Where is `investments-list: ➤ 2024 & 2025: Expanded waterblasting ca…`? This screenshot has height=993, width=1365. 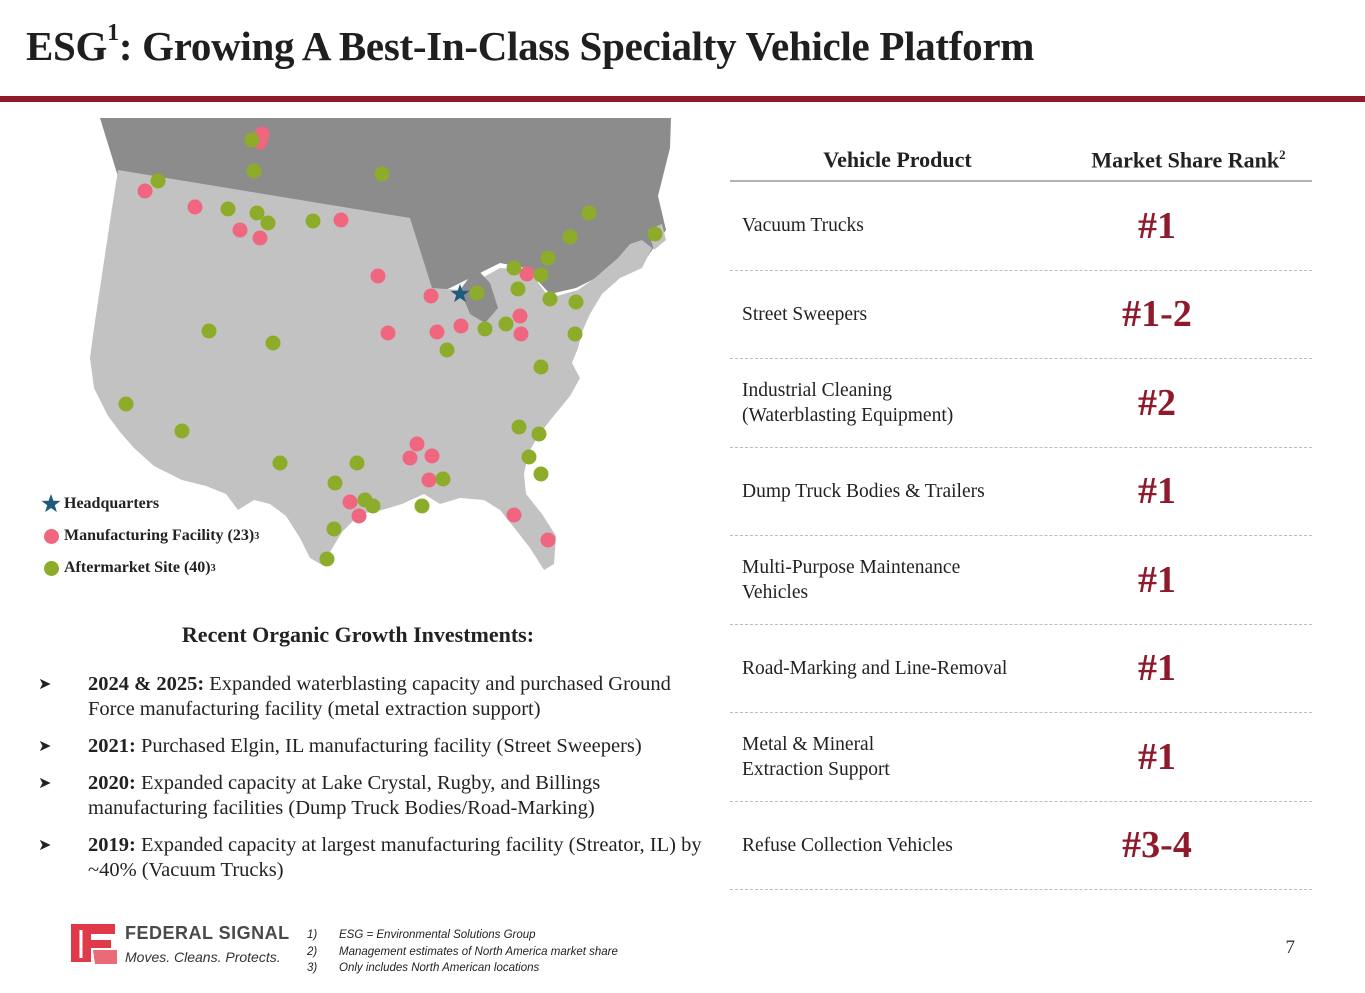 investments-list: ➤ 2024 & 2025: Expanded waterblasting ca… is located at coordinates (373, 783).